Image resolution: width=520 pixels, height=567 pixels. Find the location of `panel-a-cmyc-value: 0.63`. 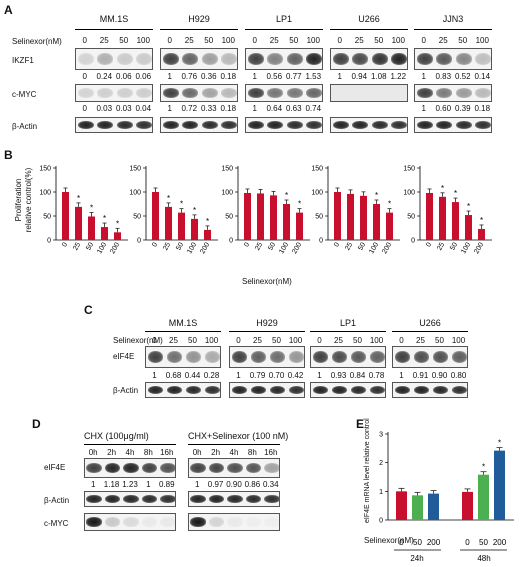

panel-a-cmyc-value: 0.63 is located at coordinates (293, 108).